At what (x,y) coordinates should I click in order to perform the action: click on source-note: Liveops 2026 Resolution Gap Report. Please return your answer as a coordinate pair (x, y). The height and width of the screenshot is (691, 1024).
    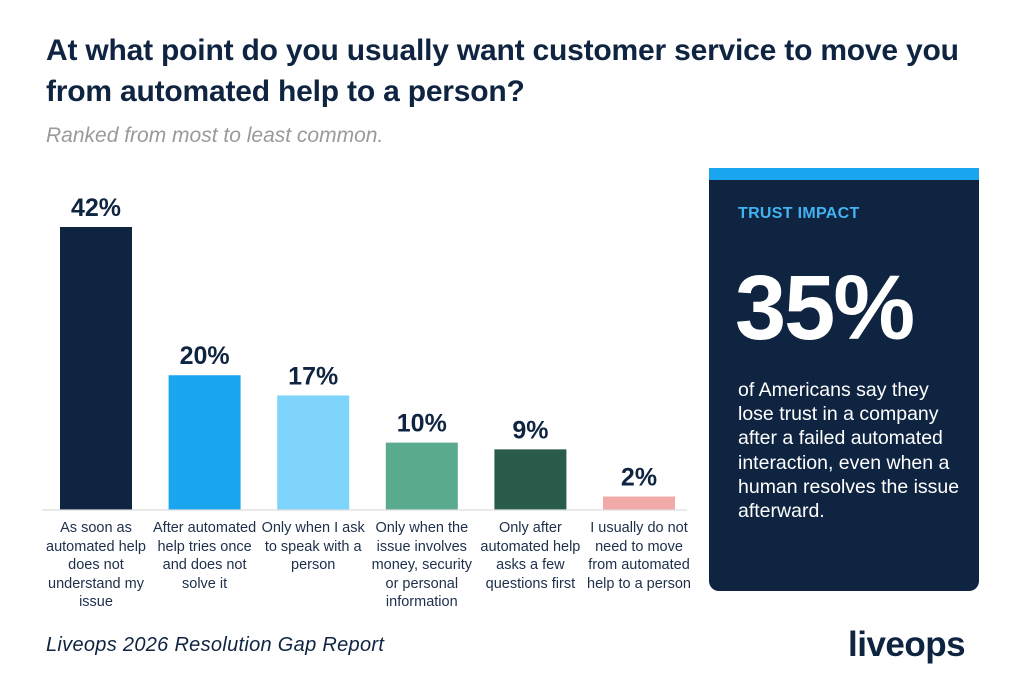
    Looking at the image, I should click on (215, 645).